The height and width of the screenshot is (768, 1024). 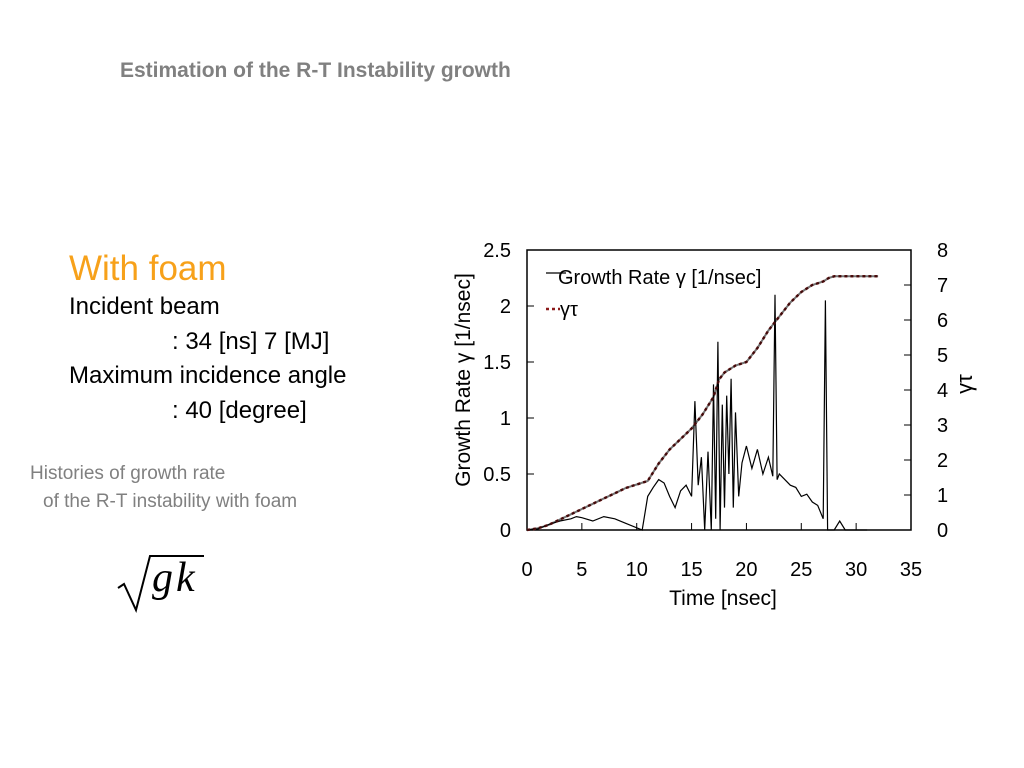 What do you see at coordinates (964, 384) in the screenshot?
I see `y2-axis-label: γτ` at bounding box center [964, 384].